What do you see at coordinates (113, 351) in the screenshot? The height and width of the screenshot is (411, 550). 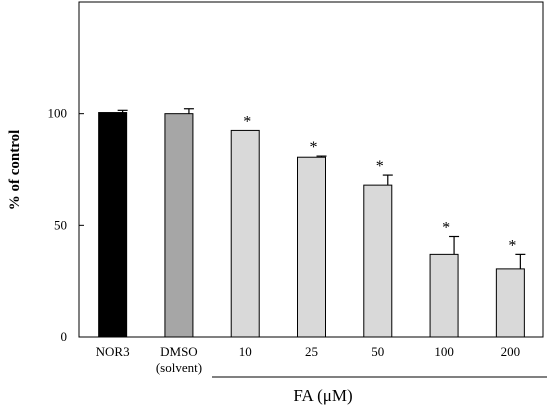 I see `x-tick-label: NOR3` at bounding box center [113, 351].